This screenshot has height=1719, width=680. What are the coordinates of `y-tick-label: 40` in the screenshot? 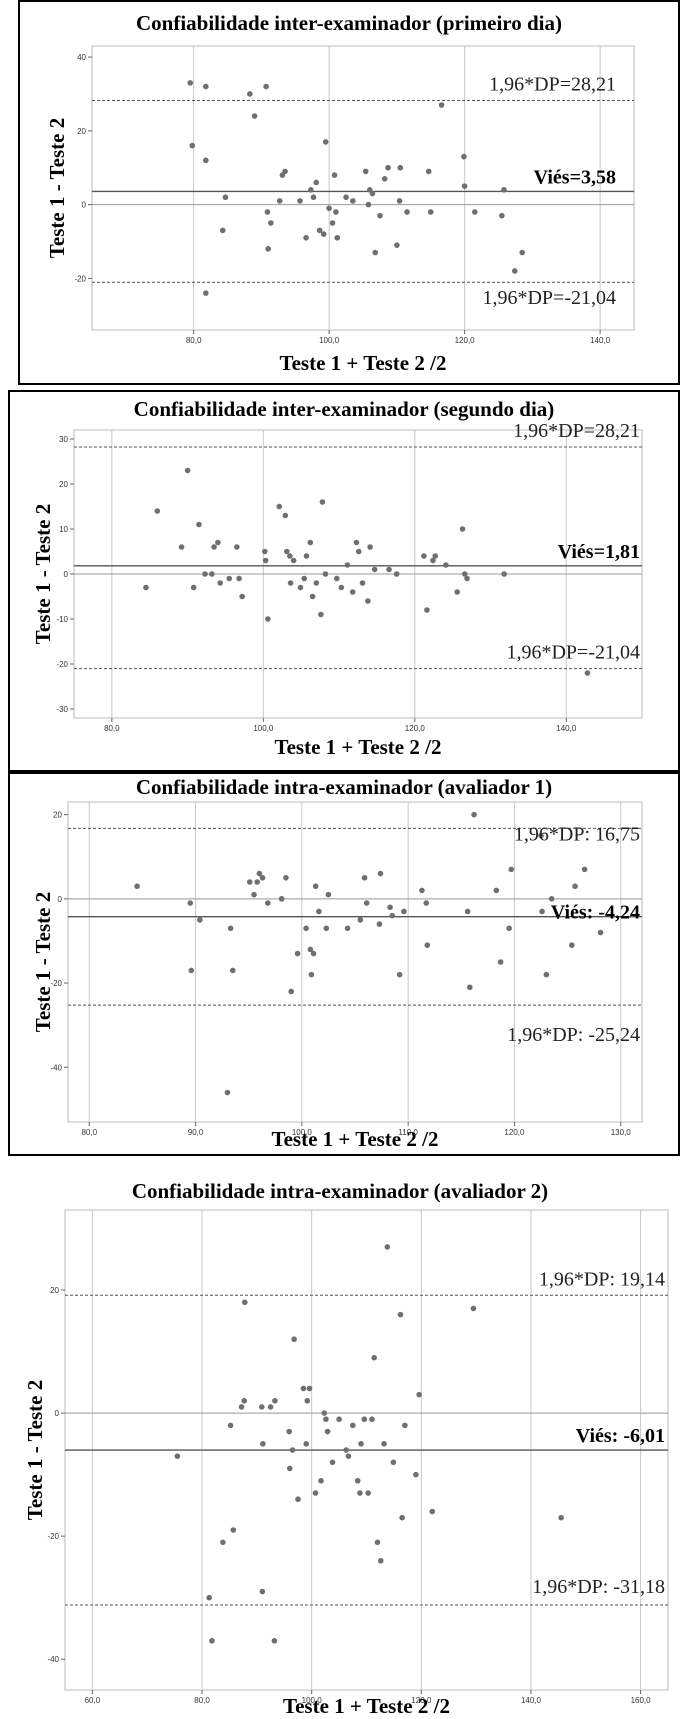 It's located at (81, 57).